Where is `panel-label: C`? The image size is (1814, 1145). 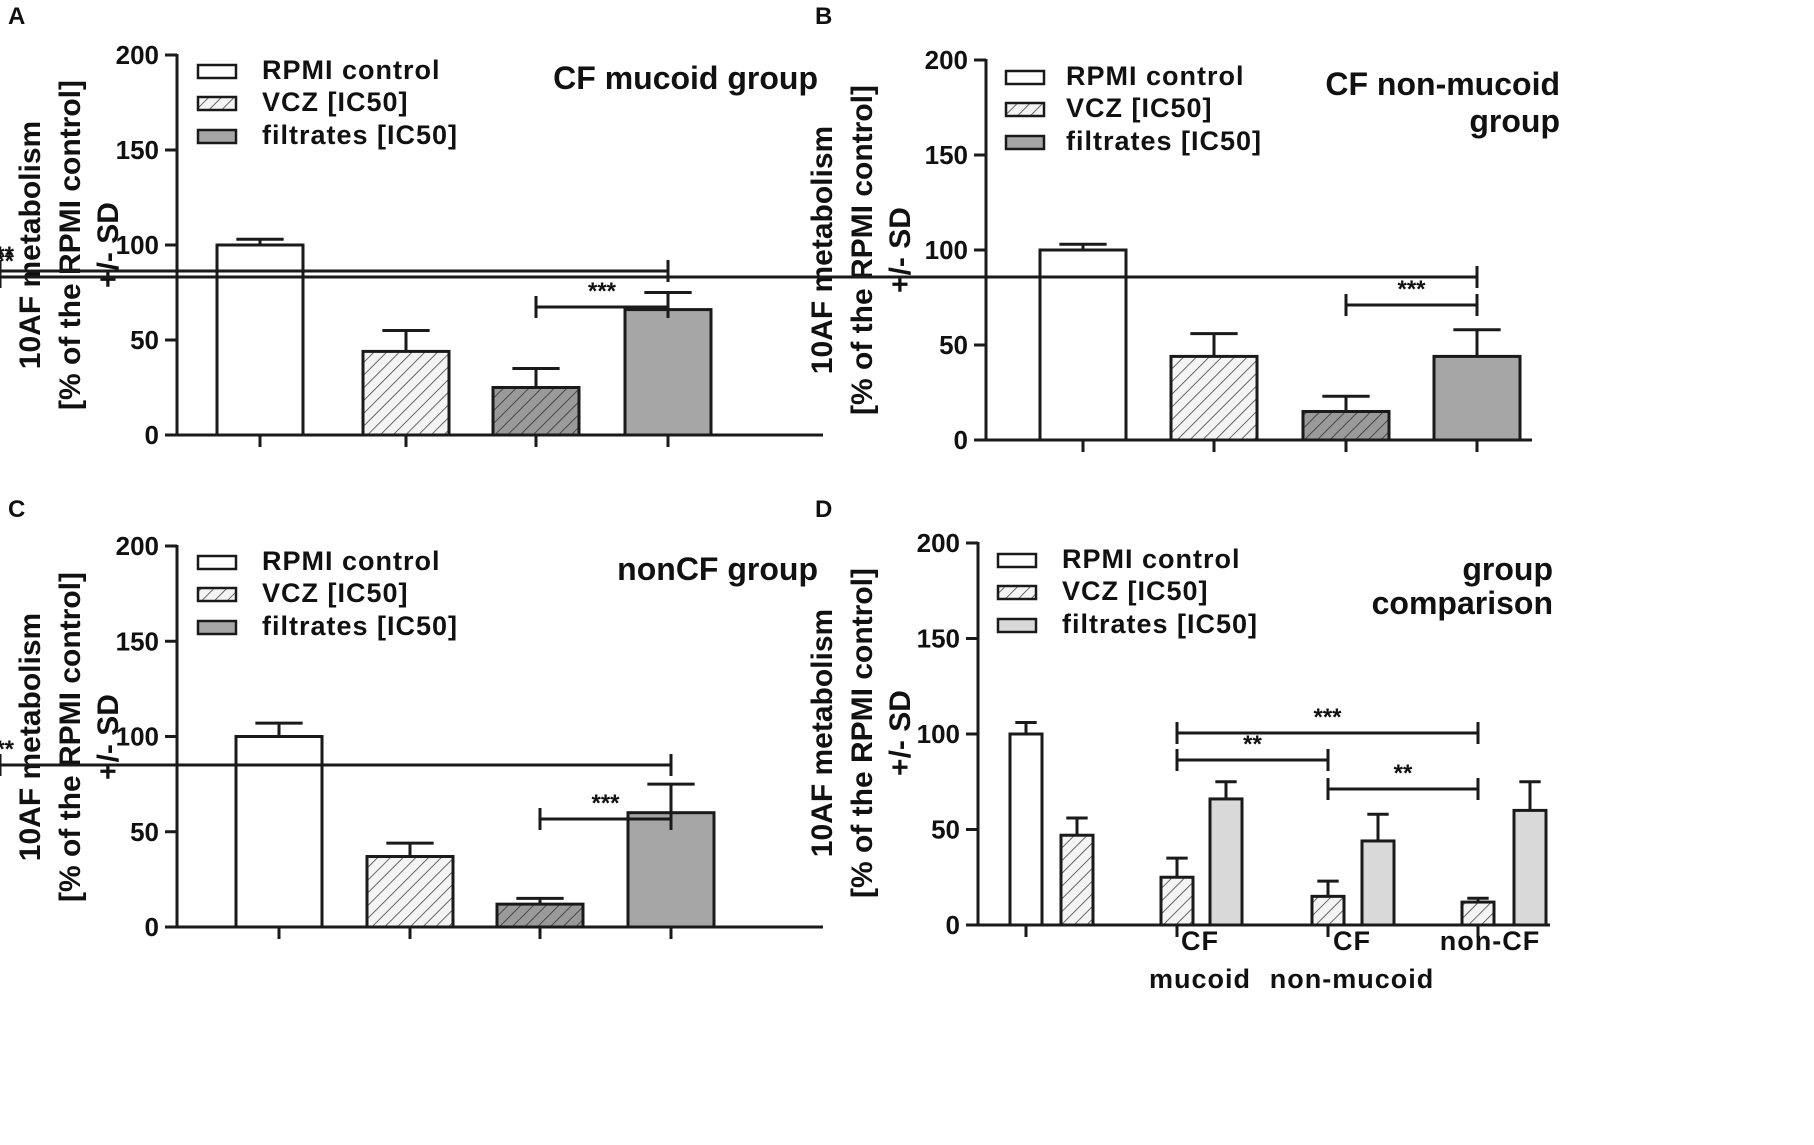 panel-label: C is located at coordinates (16, 509).